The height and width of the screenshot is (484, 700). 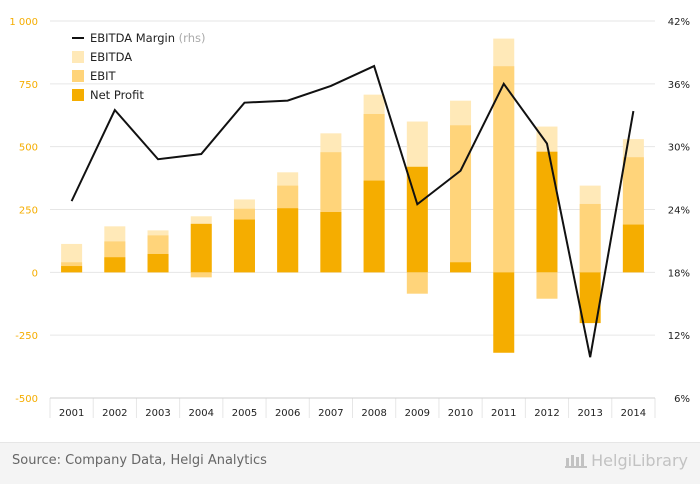 What do you see at coordinates (71, 413) in the screenshot?
I see `x-tick-label: 2001` at bounding box center [71, 413].